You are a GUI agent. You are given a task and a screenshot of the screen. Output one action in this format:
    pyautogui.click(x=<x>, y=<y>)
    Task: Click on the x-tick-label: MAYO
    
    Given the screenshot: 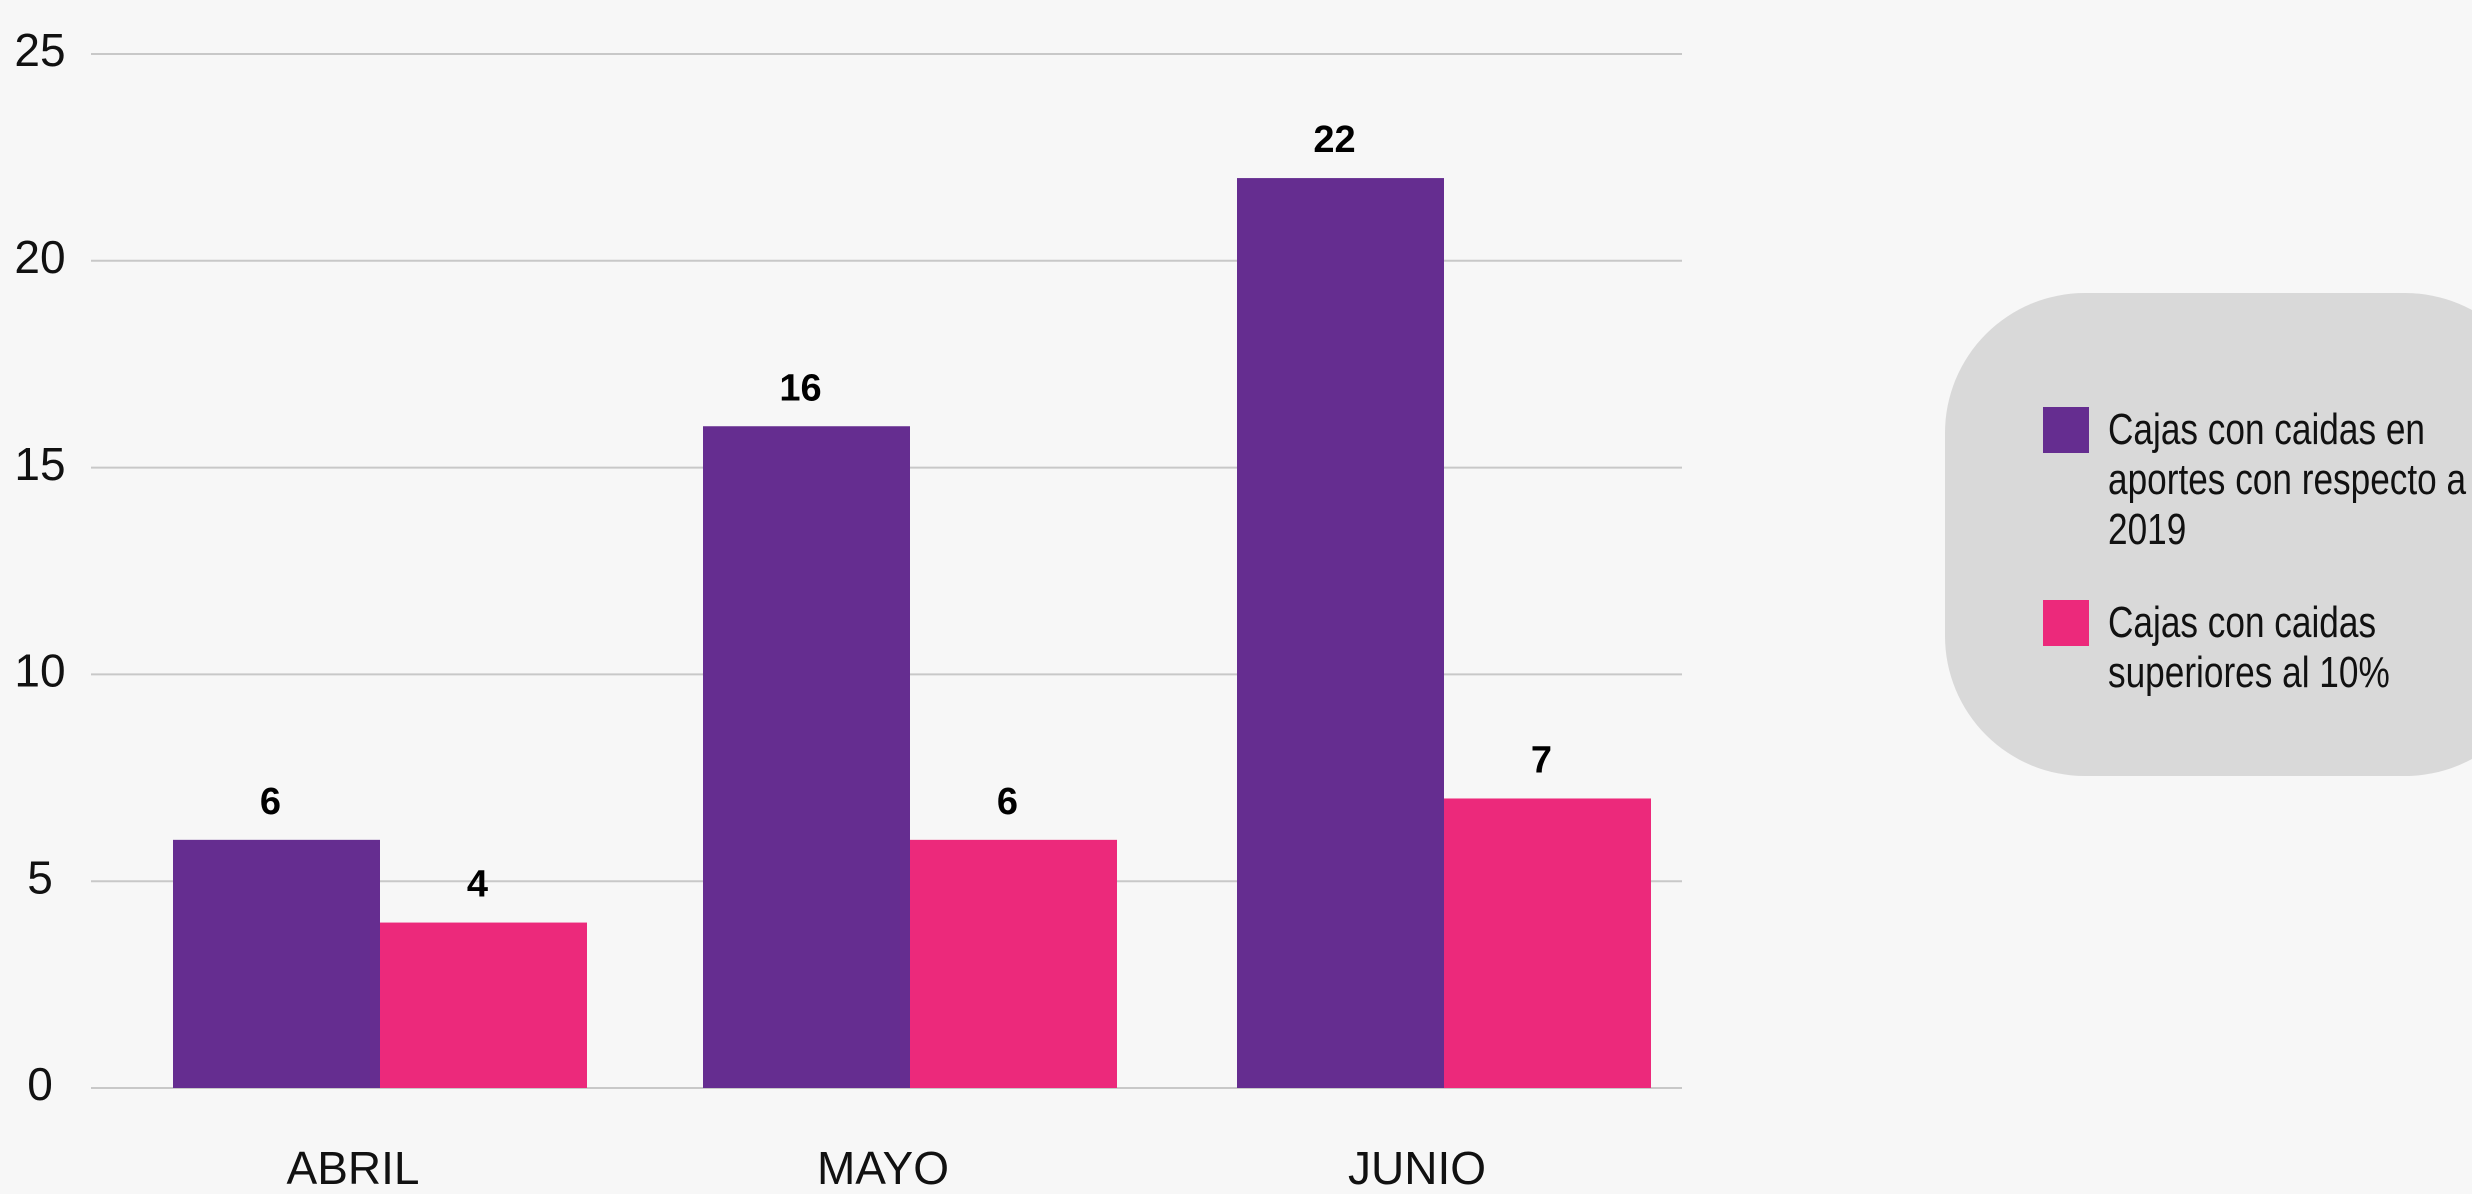 What is the action you would take?
    pyautogui.click(x=883, y=1168)
    